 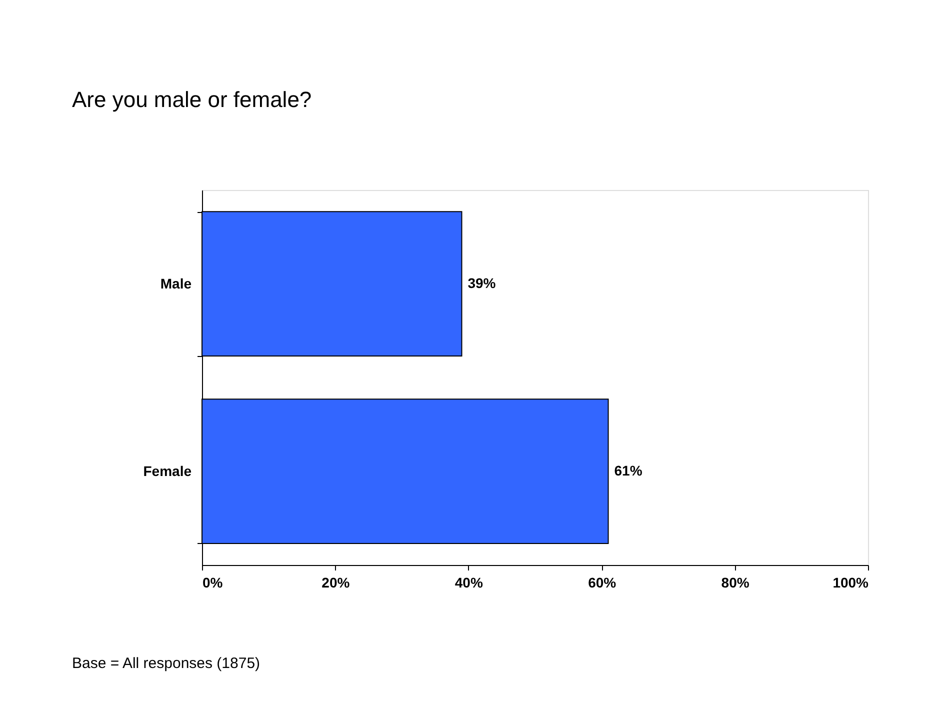 I want to click on x-tick-label: 0%, so click(x=213, y=582).